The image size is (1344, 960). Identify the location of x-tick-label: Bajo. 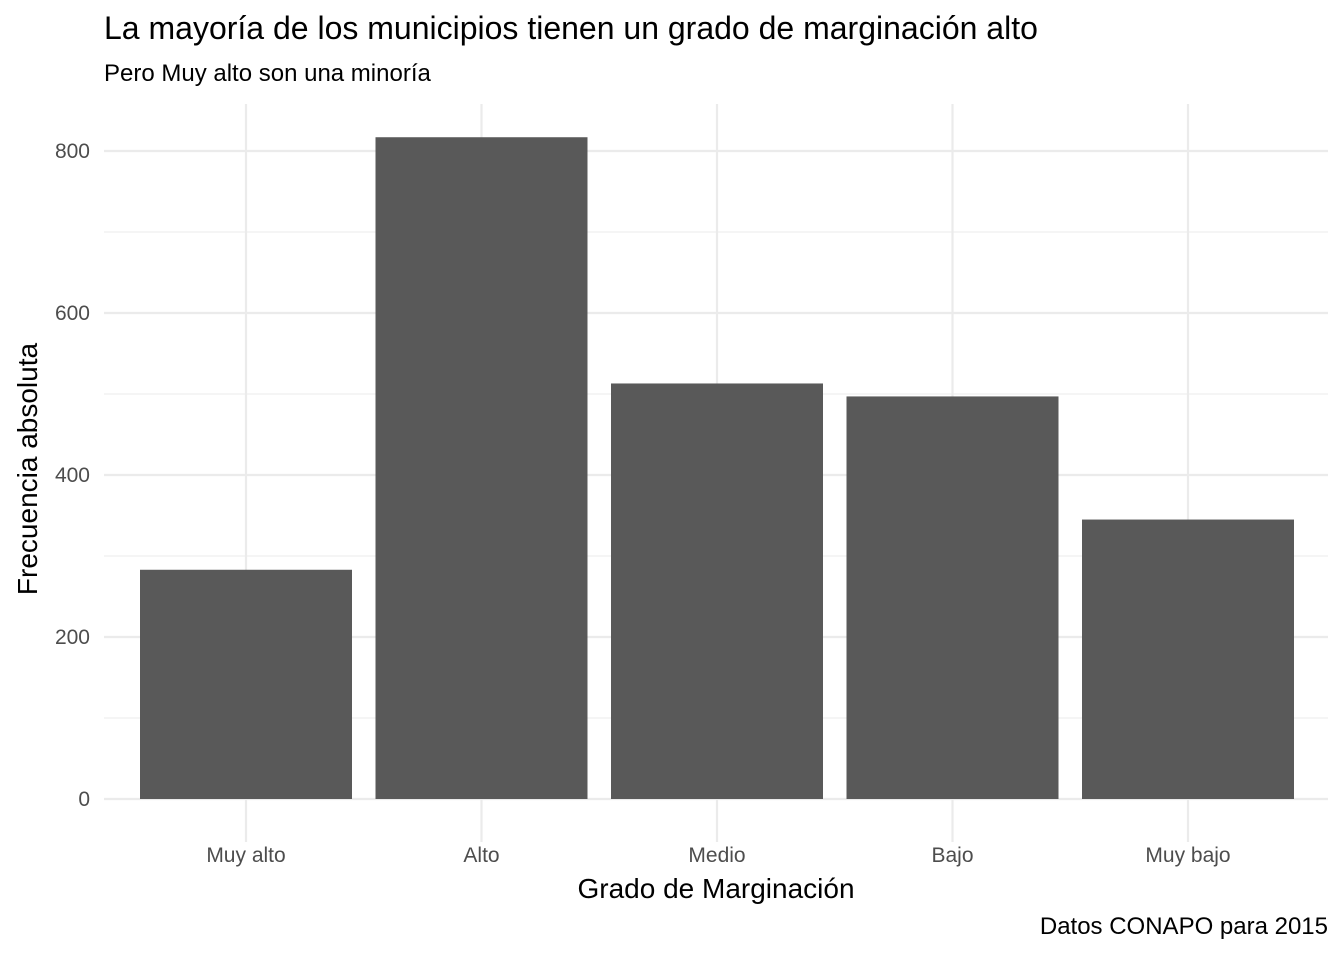
(952, 855).